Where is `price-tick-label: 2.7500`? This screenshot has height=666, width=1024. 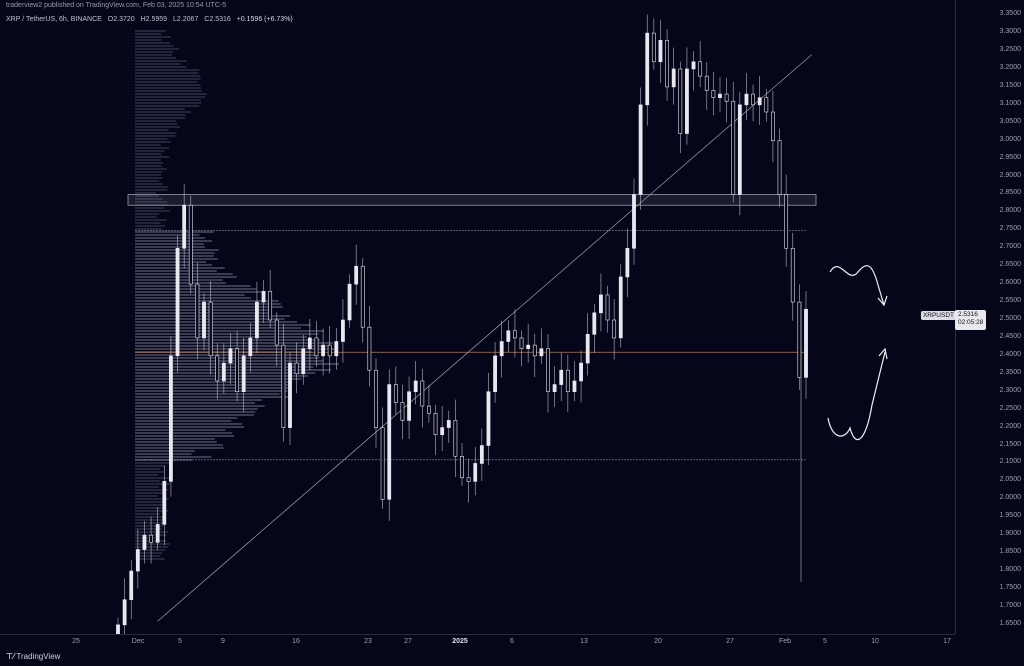
price-tick-label: 2.7500 is located at coordinates (990, 228).